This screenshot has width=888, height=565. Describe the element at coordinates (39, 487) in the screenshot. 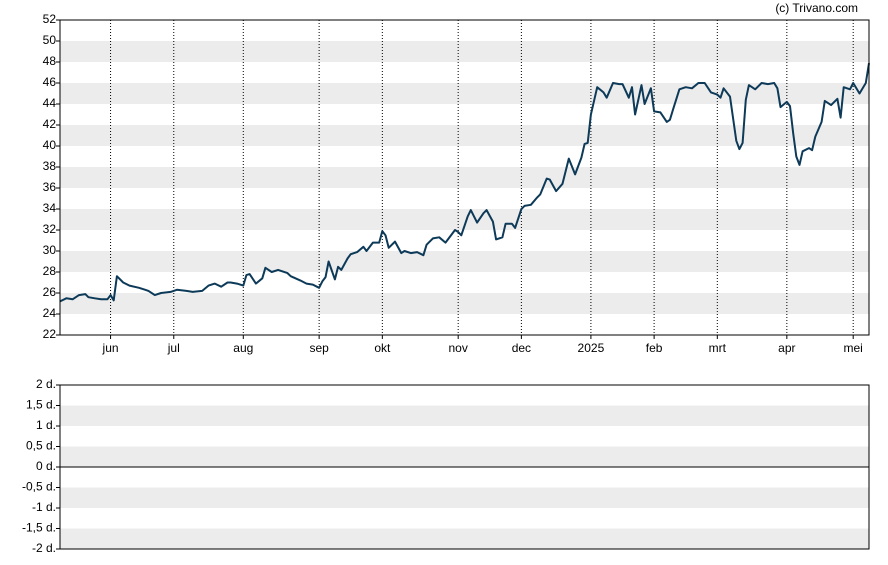

I see `y-tick-label: -0,5 d.` at that location.